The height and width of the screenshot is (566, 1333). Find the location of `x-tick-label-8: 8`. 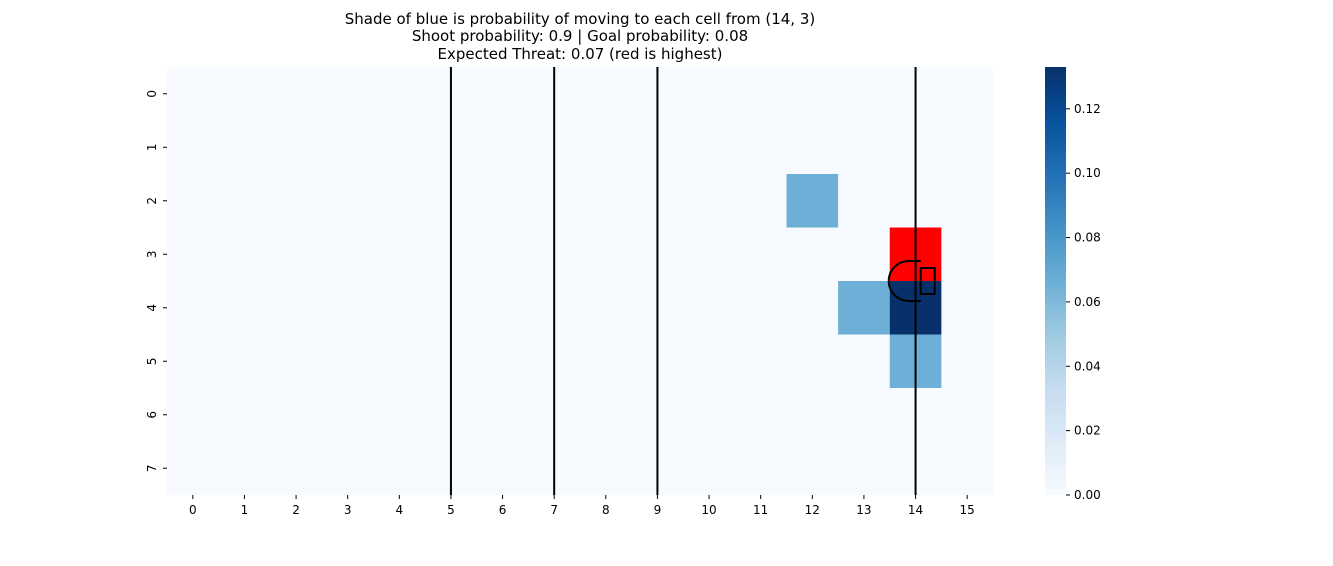

x-tick-label-8: 8 is located at coordinates (606, 510).